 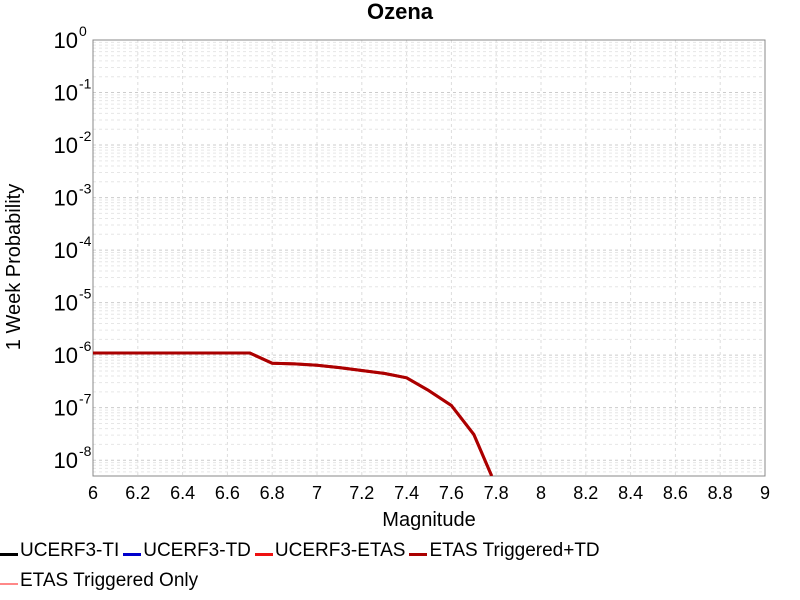 I want to click on y-tick-label: 10 -1, so click(x=73, y=91).